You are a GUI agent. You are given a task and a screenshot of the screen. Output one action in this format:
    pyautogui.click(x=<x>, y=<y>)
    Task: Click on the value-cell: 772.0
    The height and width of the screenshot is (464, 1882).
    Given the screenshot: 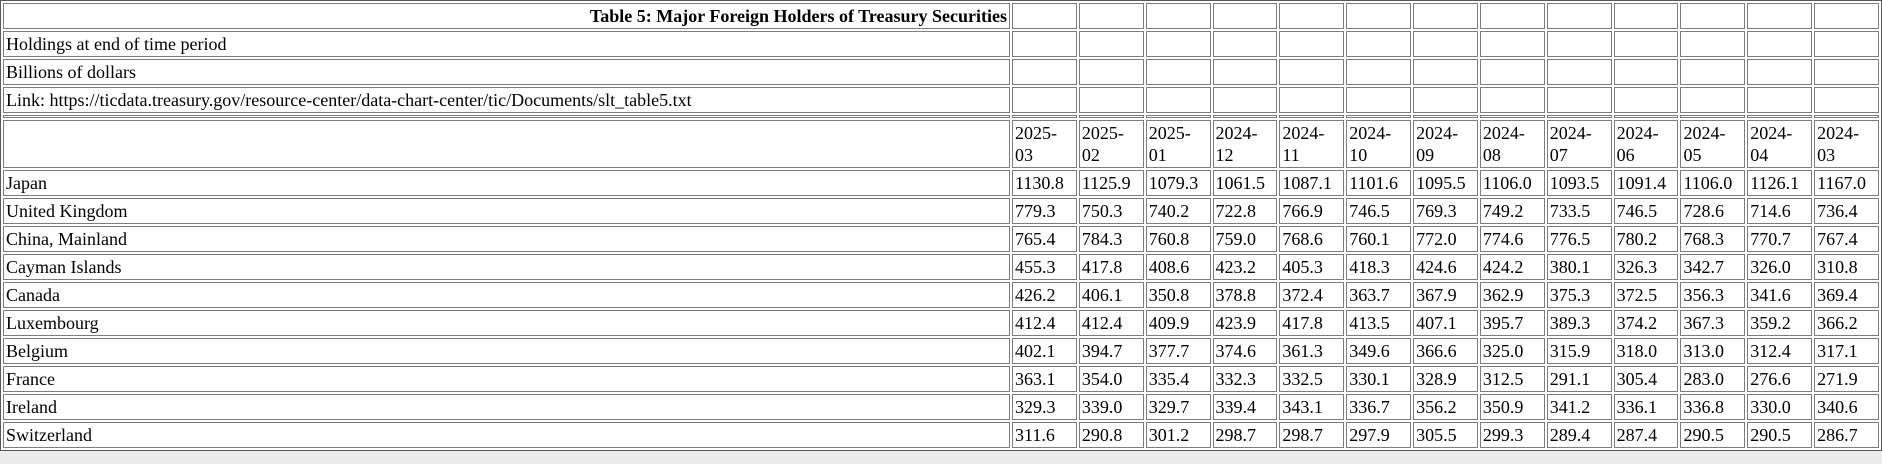 What is the action you would take?
    pyautogui.click(x=1445, y=239)
    